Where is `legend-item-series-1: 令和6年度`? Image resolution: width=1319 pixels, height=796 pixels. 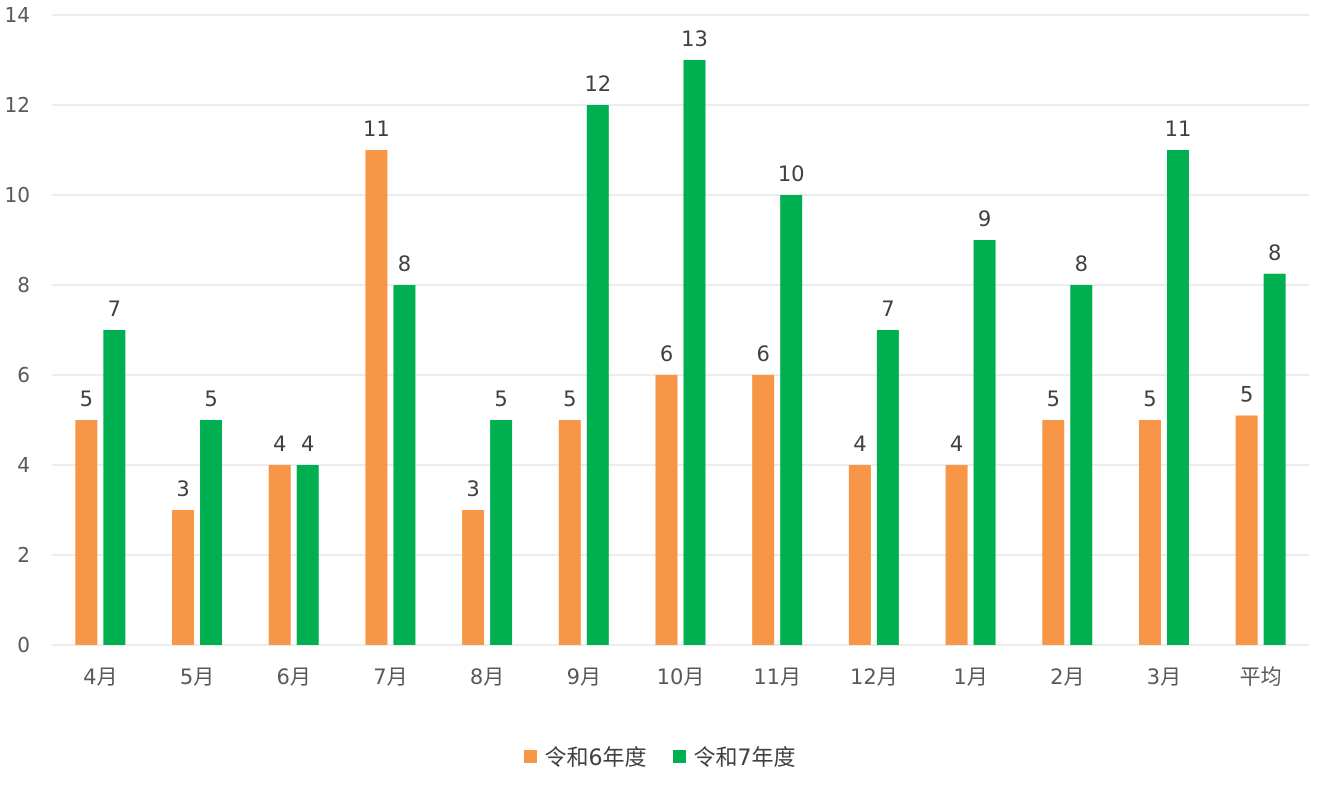
legend-item-series-1: 令和6年度 is located at coordinates (585, 756).